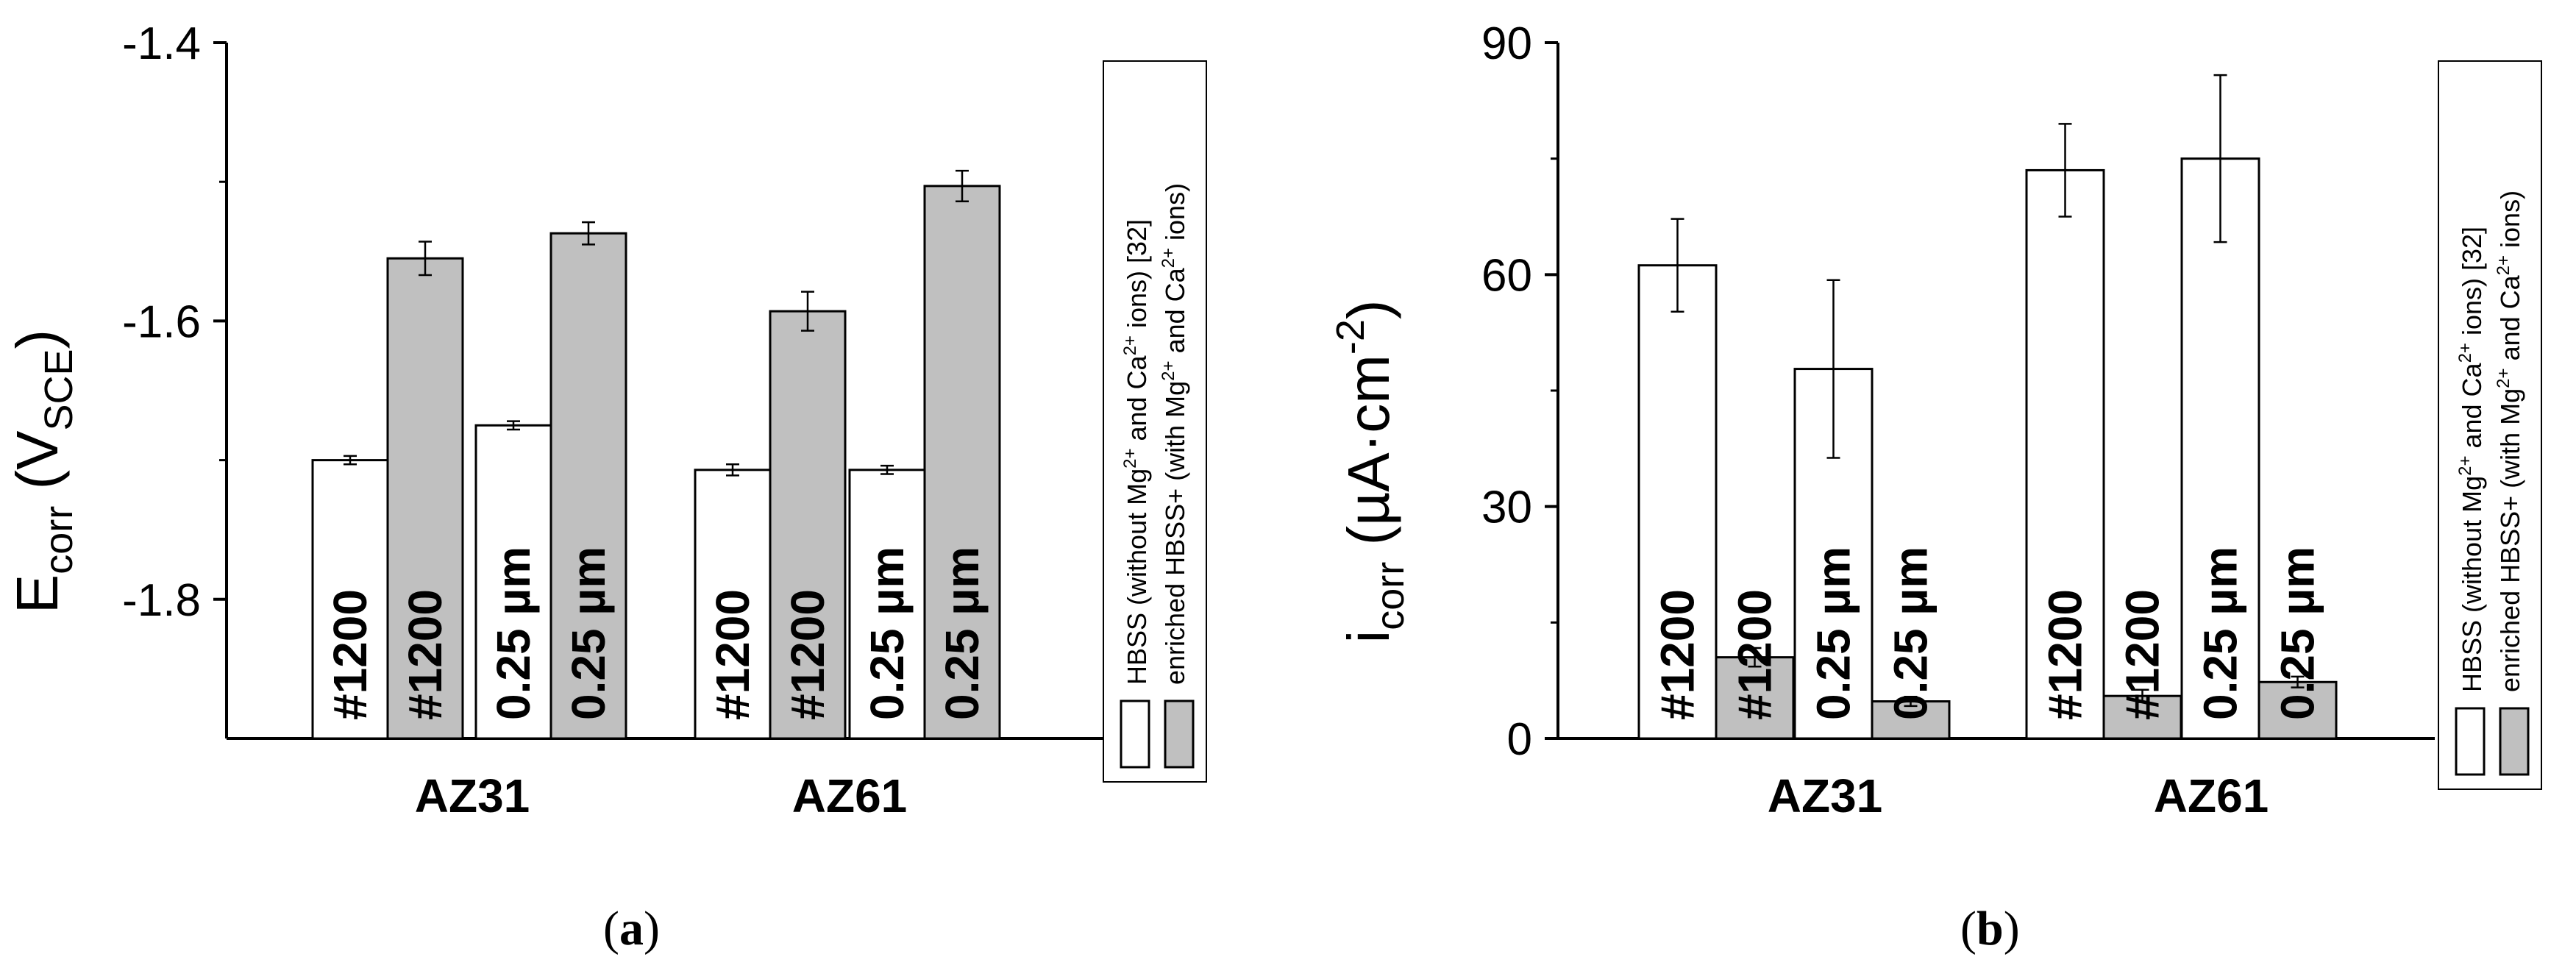 This screenshot has width=2576, height=979. What do you see at coordinates (1506, 508) in the screenshot?
I see `y-tick-label: 30` at bounding box center [1506, 508].